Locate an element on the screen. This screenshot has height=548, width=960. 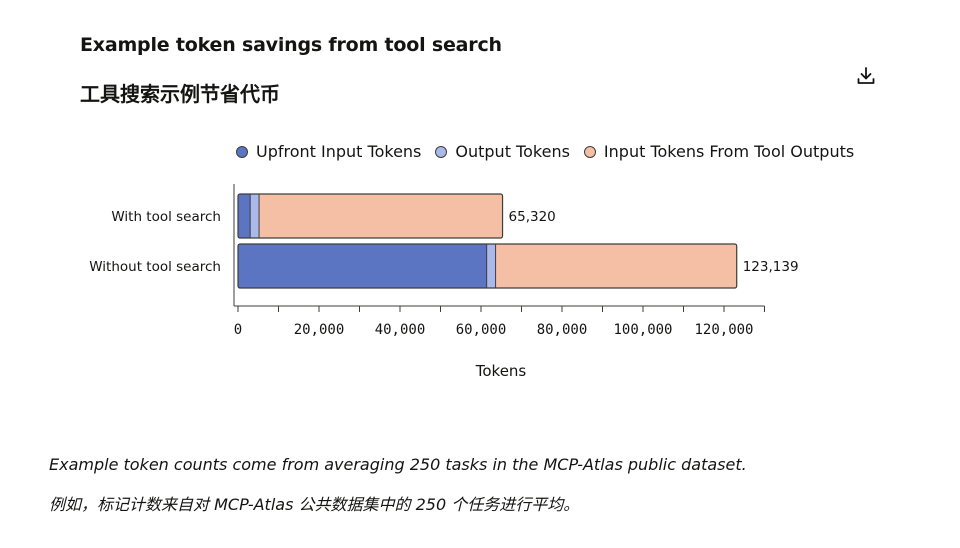
legend-label-output: Output Tokens is located at coordinates (512, 151).